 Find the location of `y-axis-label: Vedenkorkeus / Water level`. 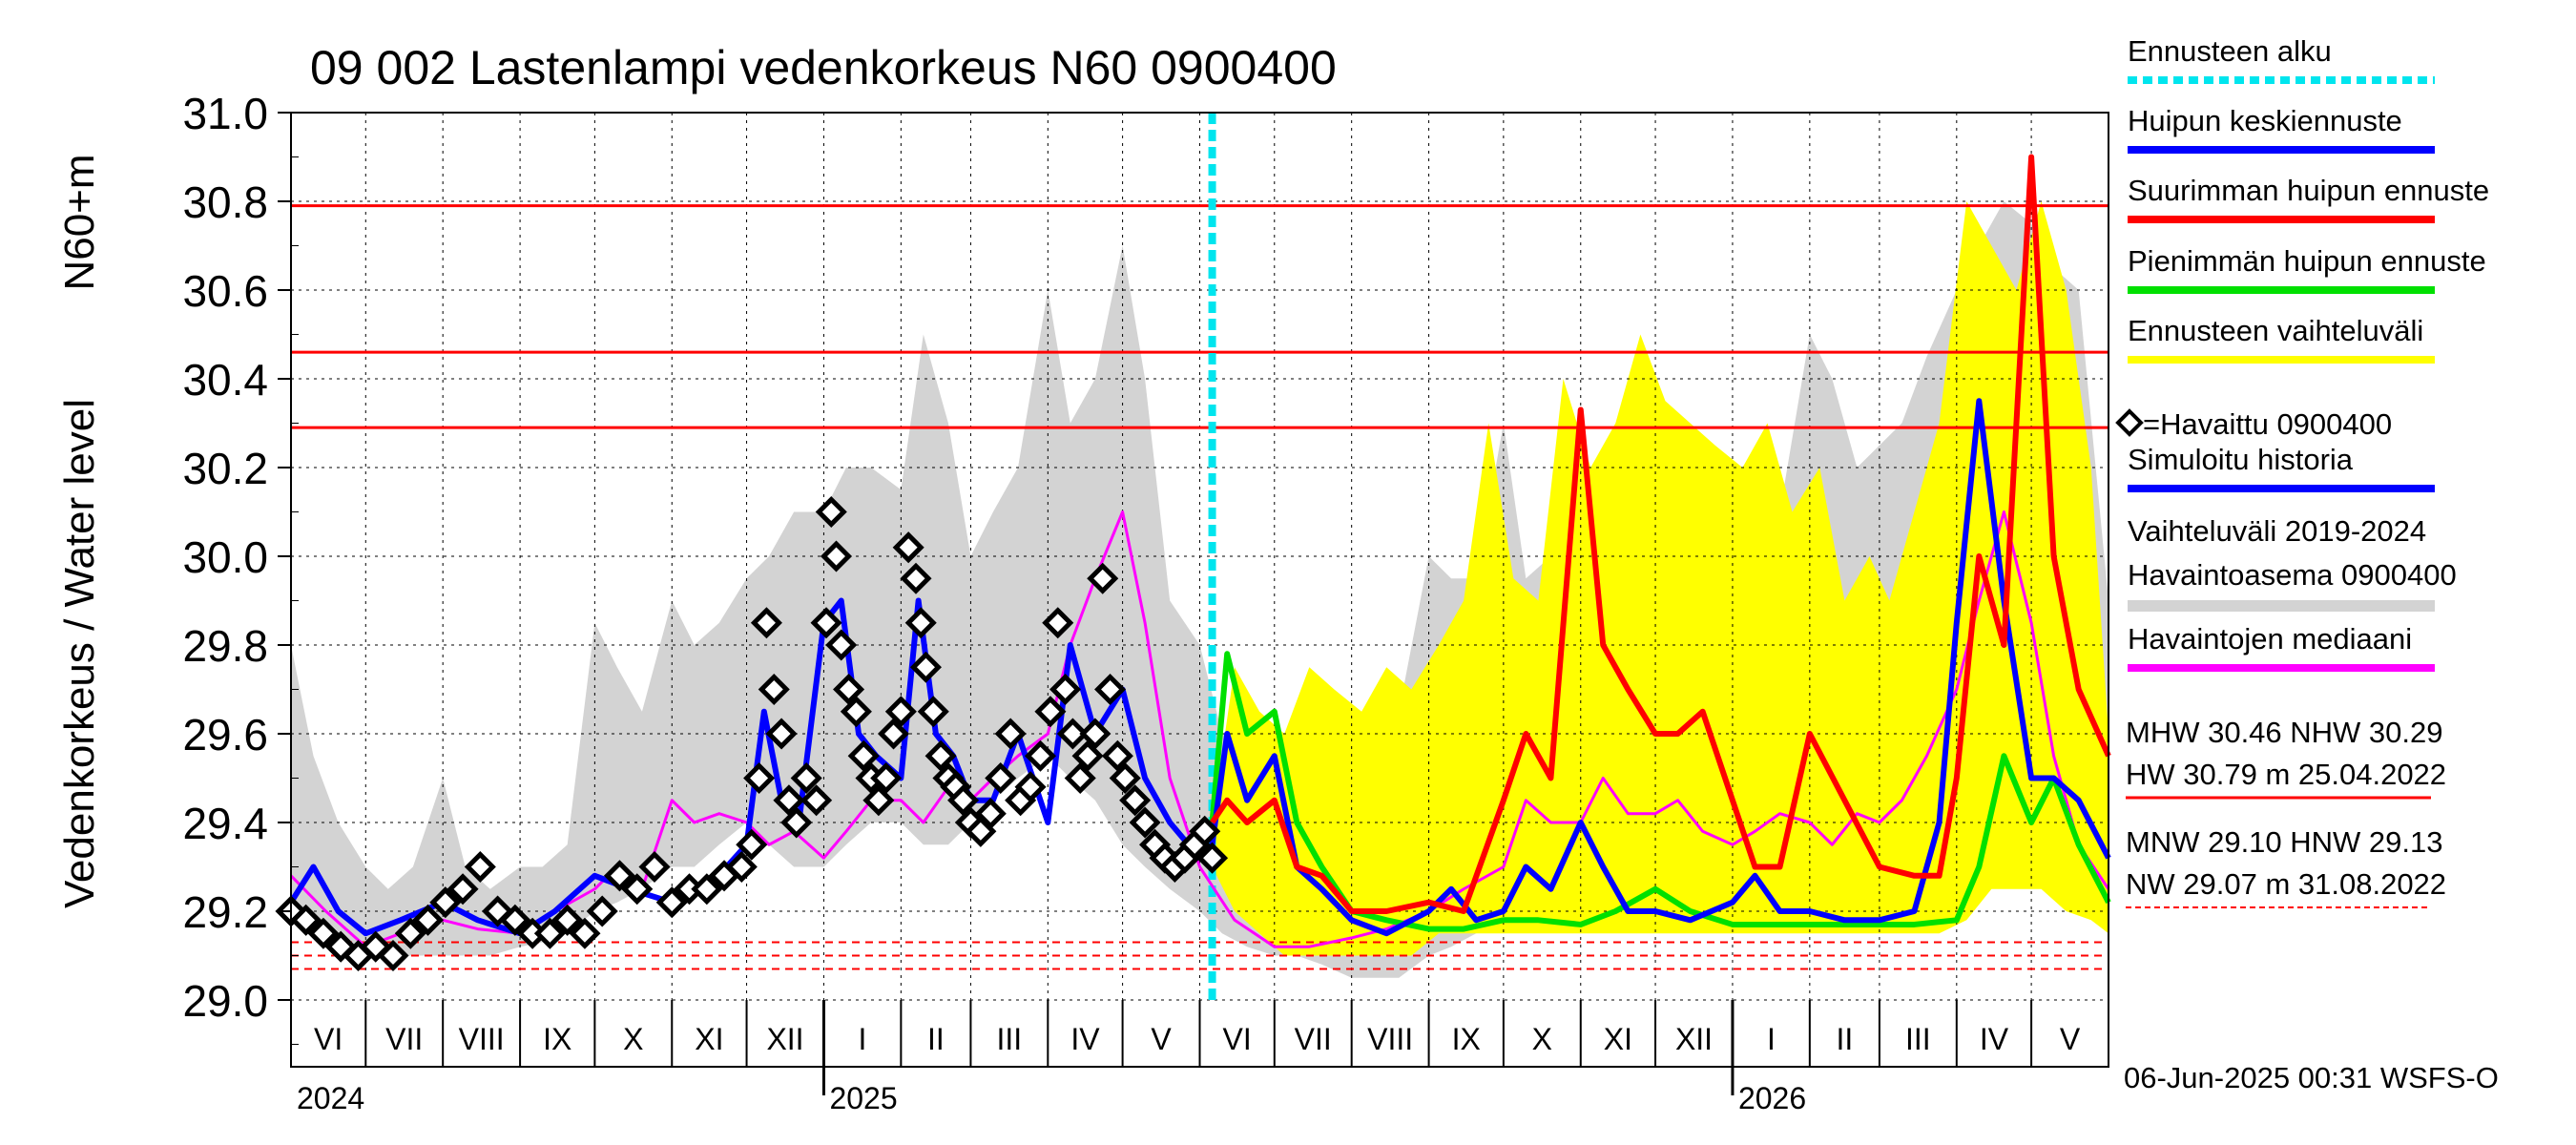

y-axis-label: Vedenkorkeus / Water level is located at coordinates (79, 653).